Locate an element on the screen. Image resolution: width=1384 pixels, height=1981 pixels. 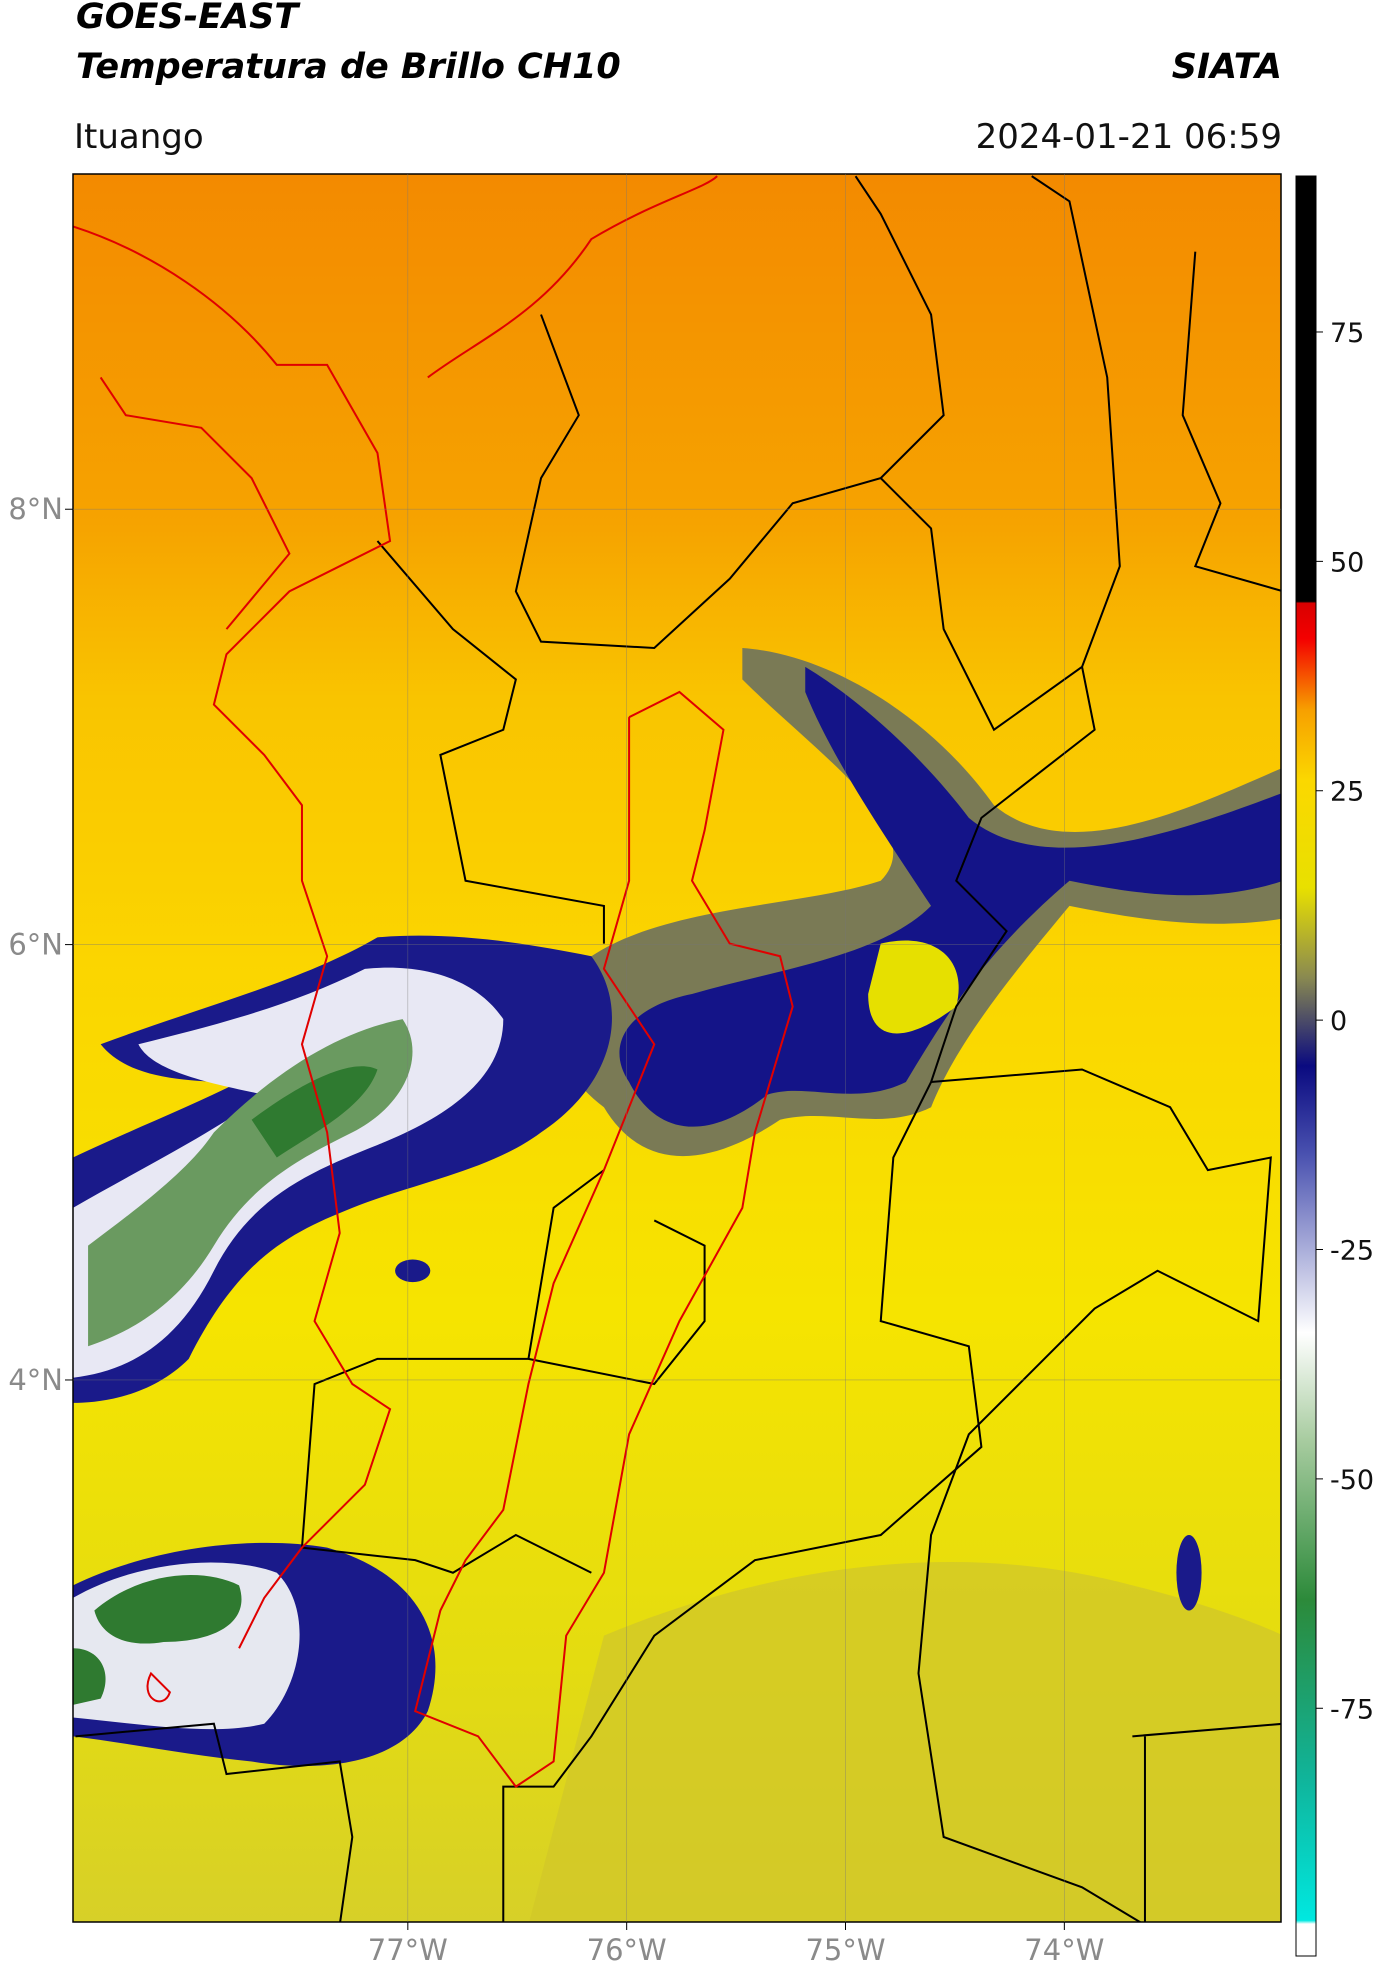
colorbar is located at coordinates (1306, 1066).